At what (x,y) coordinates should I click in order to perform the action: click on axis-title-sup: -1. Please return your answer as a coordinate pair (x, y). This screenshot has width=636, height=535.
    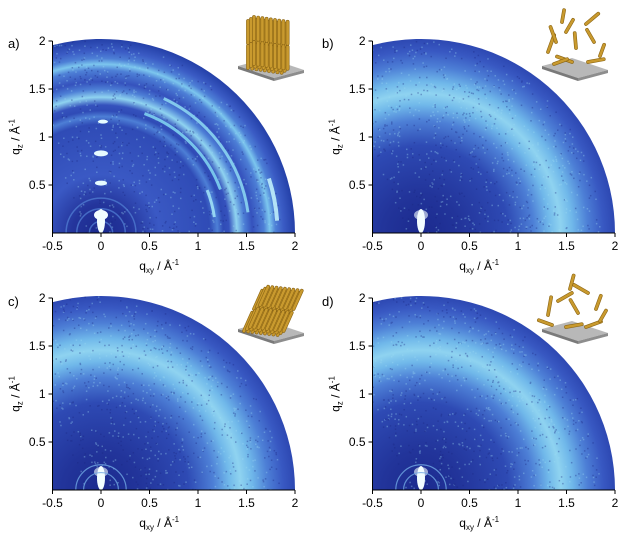
    Looking at the image, I should click on (496, 519).